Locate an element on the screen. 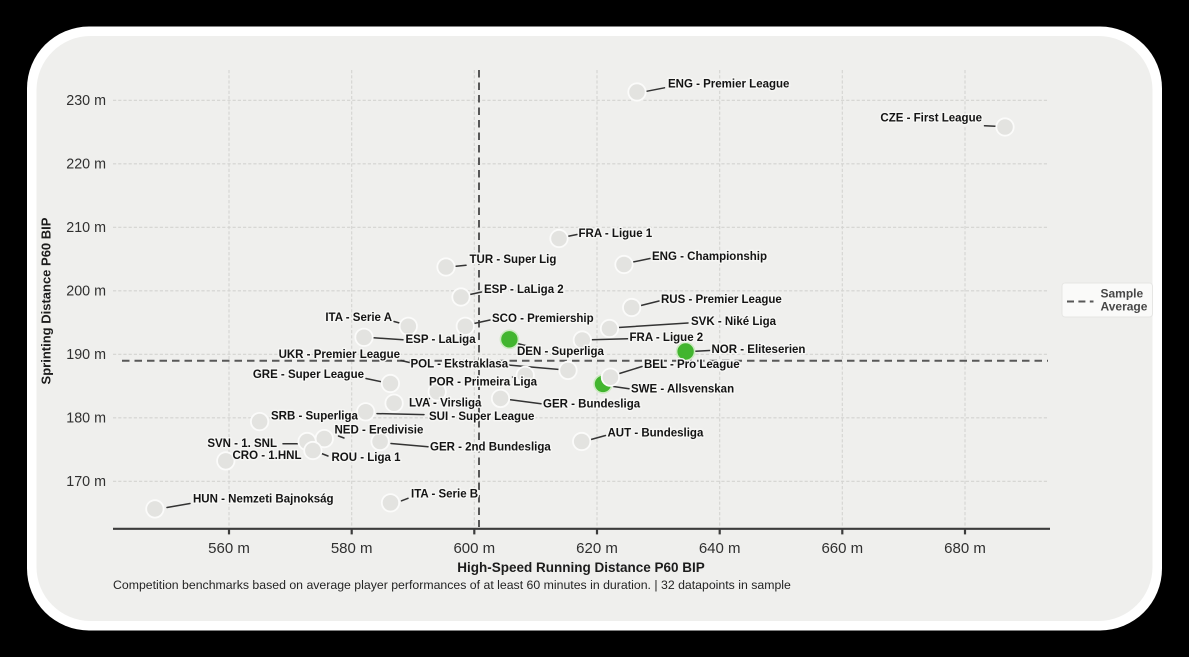 This screenshot has height=657, width=1189. svg-text: TUR - Super Lig is located at coordinates (513, 260).